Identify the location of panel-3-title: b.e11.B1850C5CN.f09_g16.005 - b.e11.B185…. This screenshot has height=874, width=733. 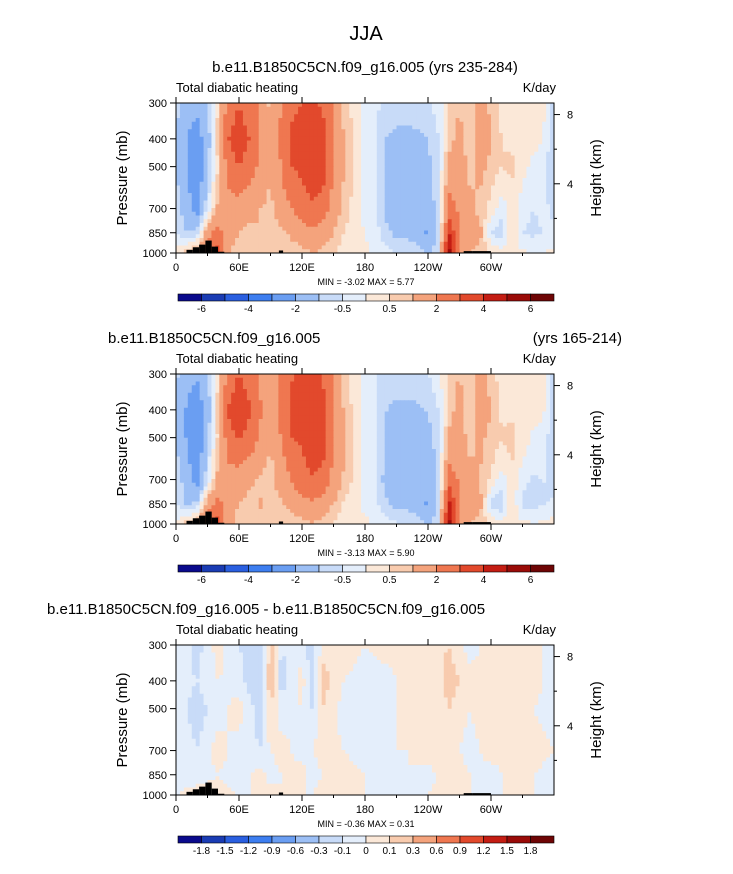
(266, 609).